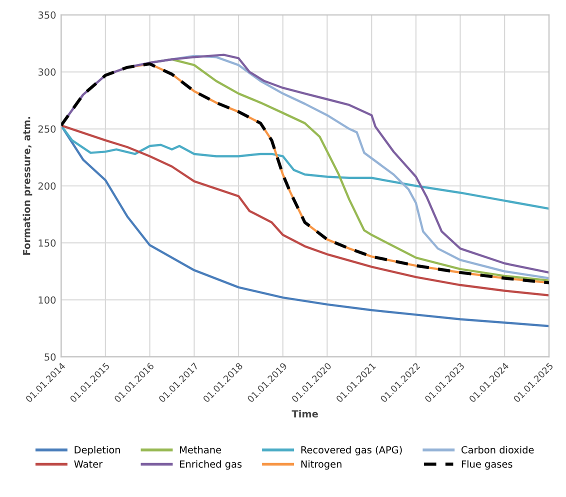  I want to click on legend-label: Nitrogen, so click(321, 465).